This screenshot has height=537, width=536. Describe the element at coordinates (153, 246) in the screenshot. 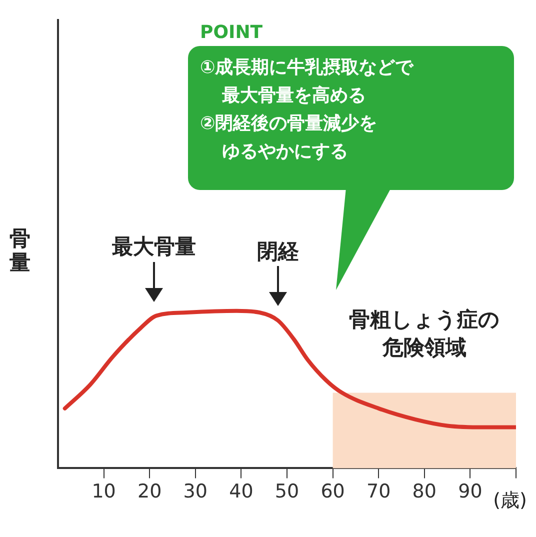

I see `annotation: 最大骨量` at that location.